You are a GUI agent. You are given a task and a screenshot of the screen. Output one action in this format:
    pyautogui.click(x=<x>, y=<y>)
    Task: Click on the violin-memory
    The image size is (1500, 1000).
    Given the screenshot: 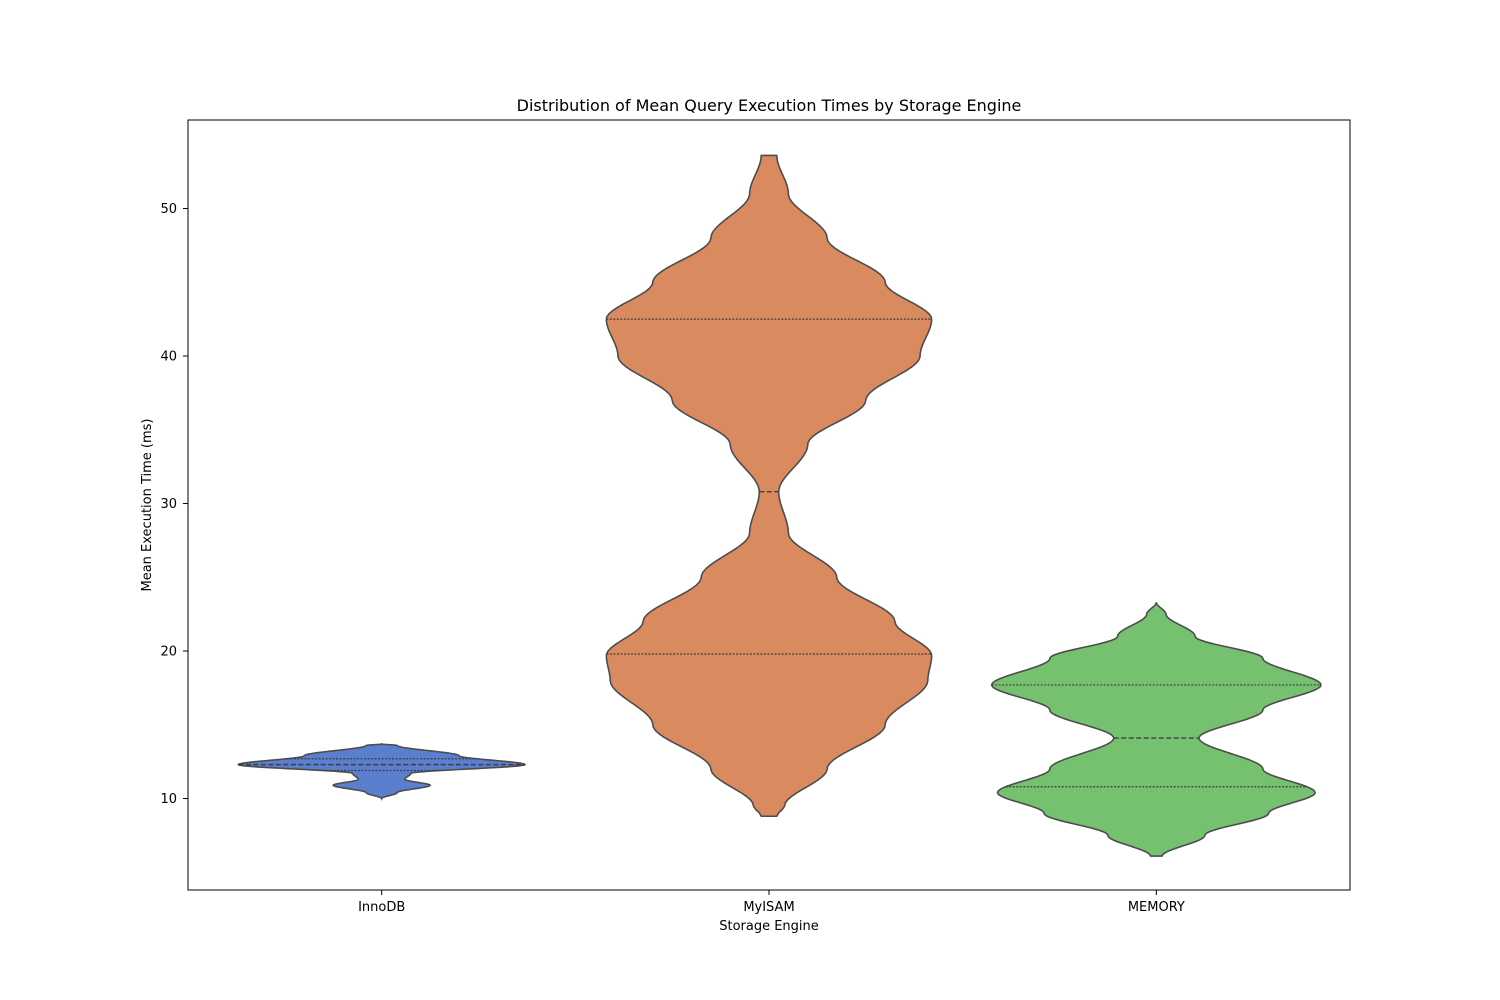 What is the action you would take?
    pyautogui.click(x=1156, y=729)
    